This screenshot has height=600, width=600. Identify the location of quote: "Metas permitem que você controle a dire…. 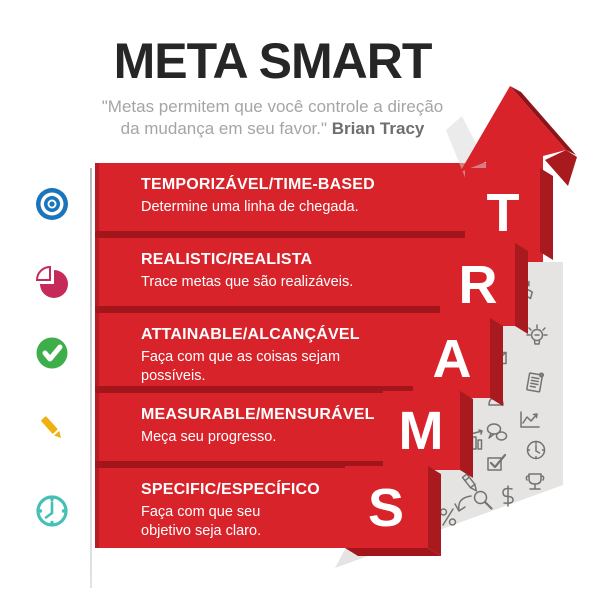
(272, 118).